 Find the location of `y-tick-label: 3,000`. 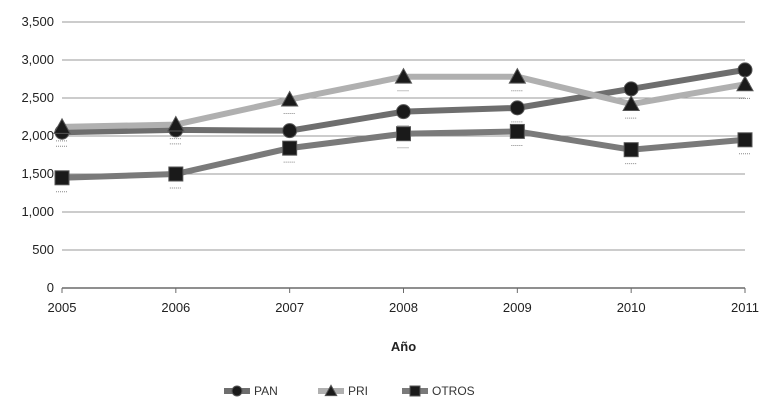

y-tick-label: 3,000 is located at coordinates (37, 59).